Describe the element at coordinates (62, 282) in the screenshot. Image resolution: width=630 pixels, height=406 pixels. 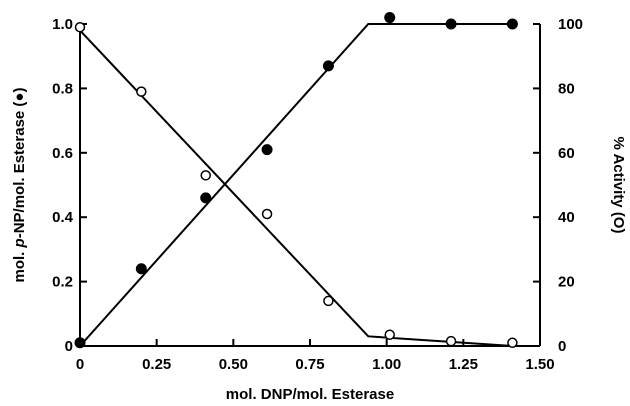
I see `y-left-tick-label: 0.2` at that location.